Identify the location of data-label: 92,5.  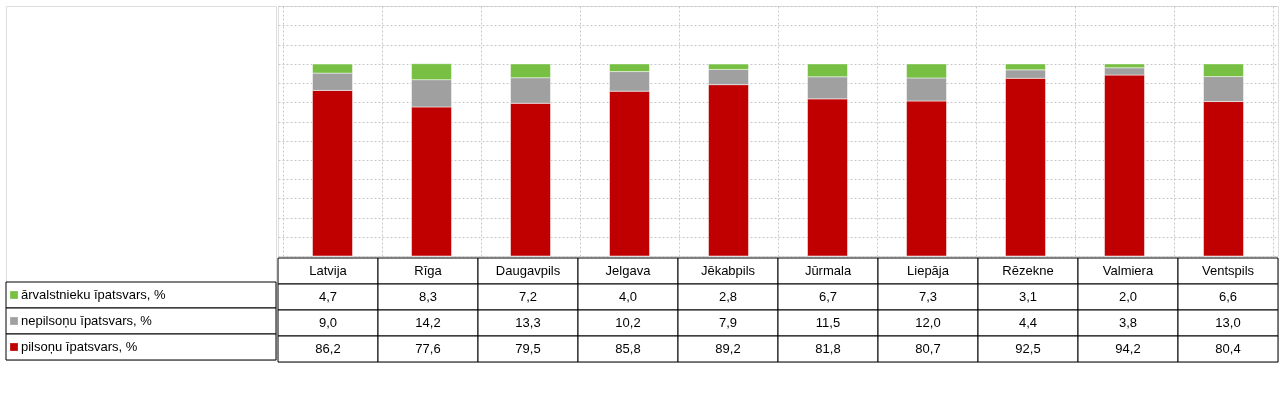
(1028, 348).